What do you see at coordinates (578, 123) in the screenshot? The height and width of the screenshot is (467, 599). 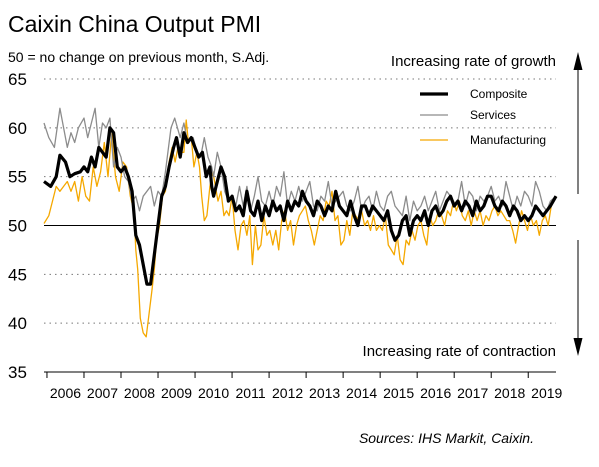 I see `growth-arrow-icon` at bounding box center [578, 123].